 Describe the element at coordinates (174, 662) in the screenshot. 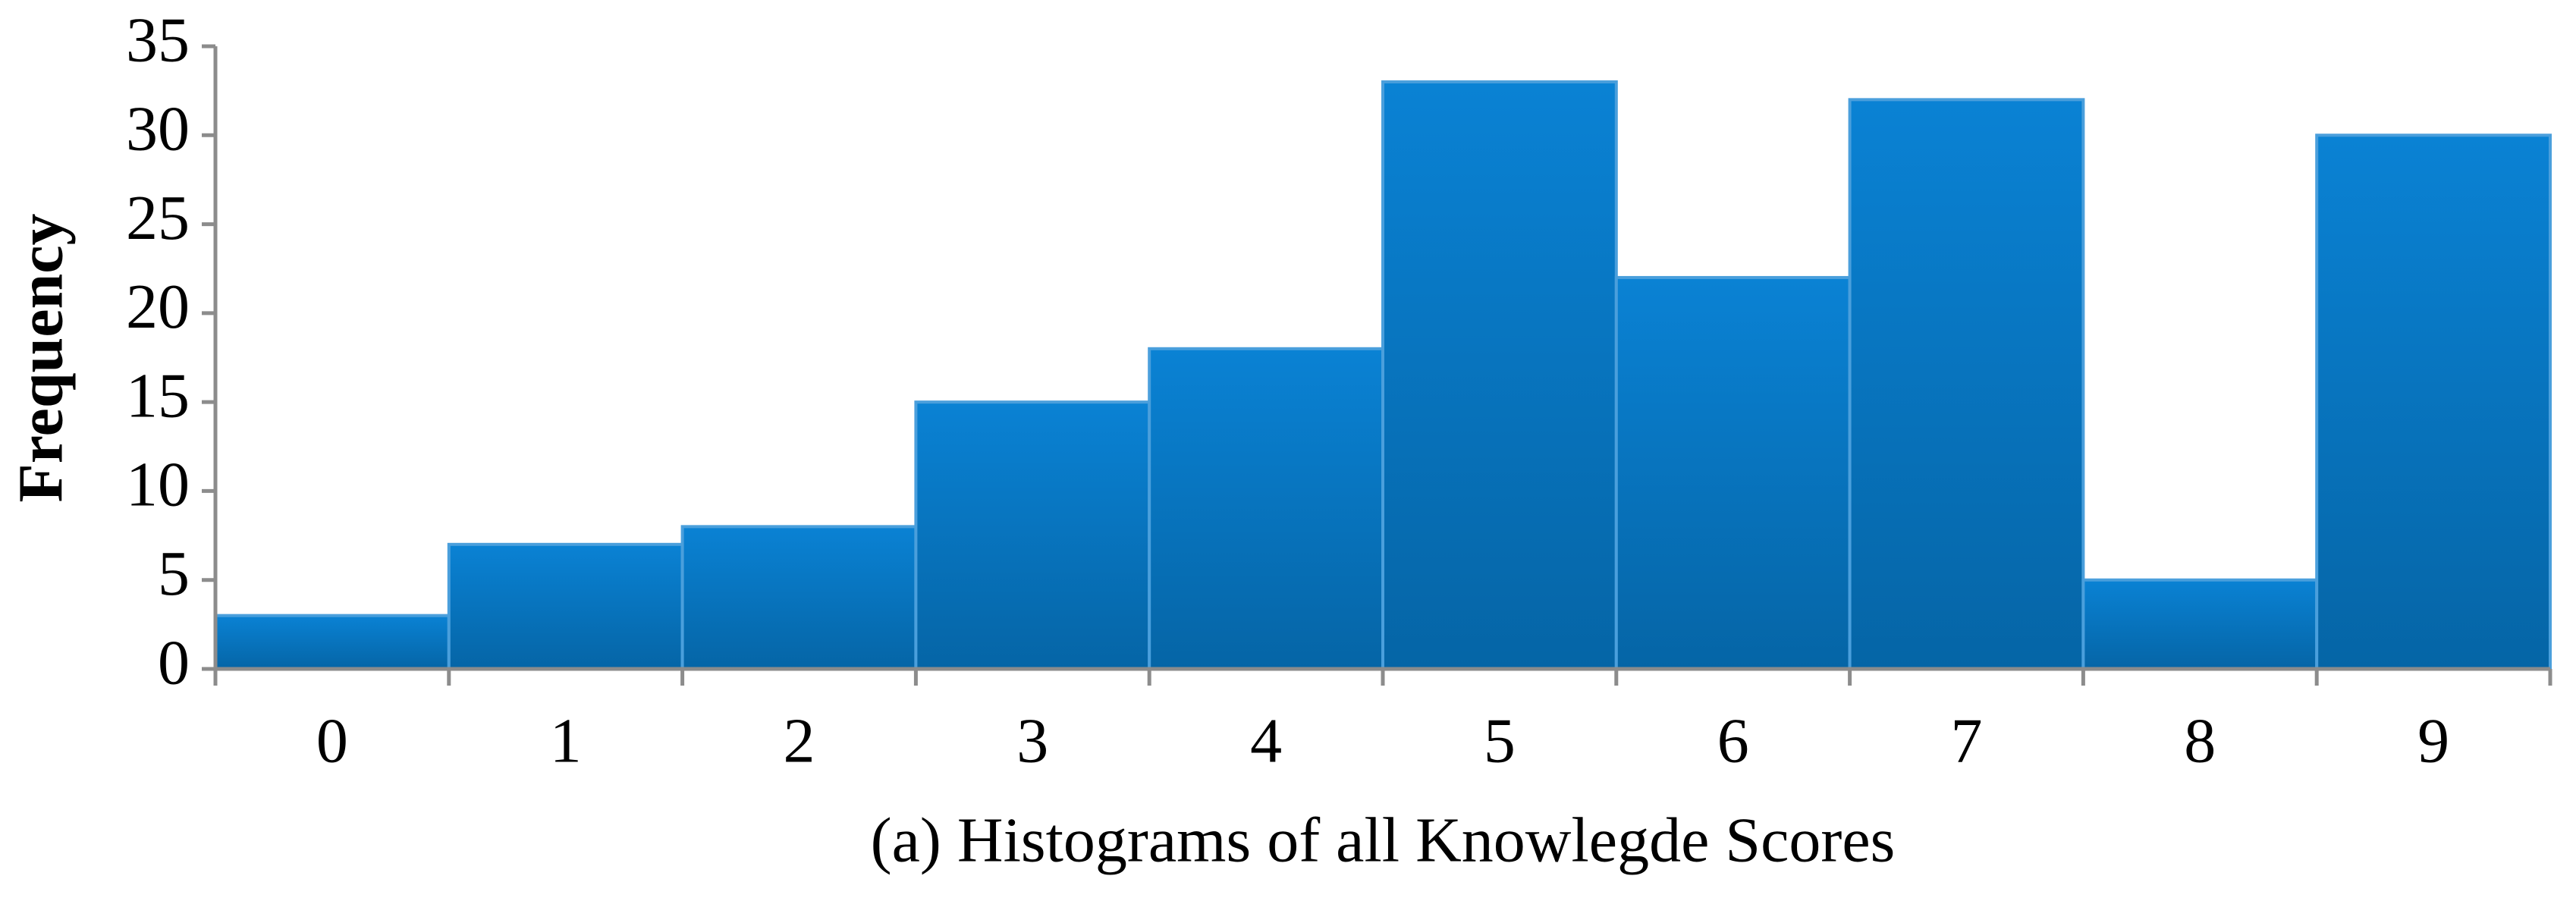

I see `y-tick-label: 0` at that location.